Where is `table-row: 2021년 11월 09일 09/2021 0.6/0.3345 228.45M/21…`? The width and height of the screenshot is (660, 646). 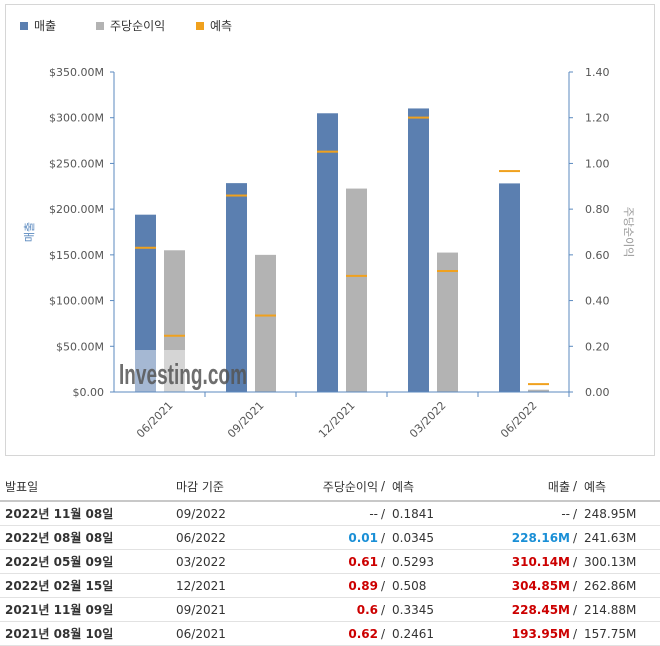
table-row: 2021년 11월 09일 09/2021 0.6/0.3345 228.45M/21… is located at coordinates (330, 609).